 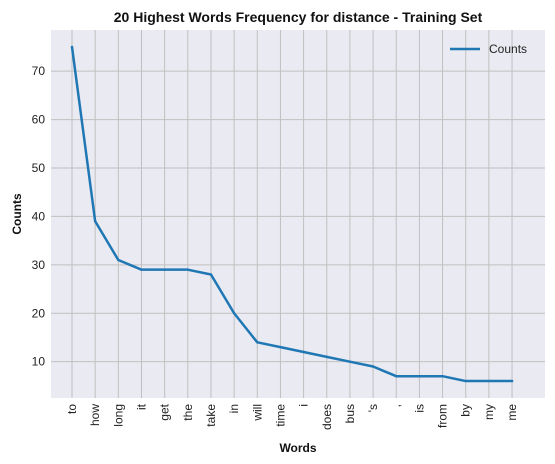 I want to click on y-tick-label: 30, so click(x=39, y=265).